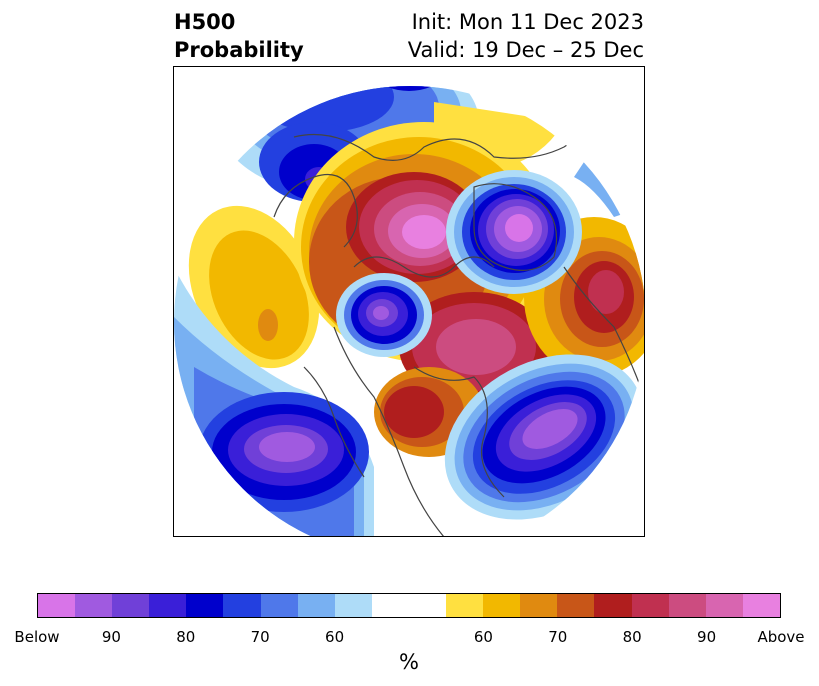  I want to click on valid-range: Valid: 19 Dec – 25 Dec, so click(525, 50).